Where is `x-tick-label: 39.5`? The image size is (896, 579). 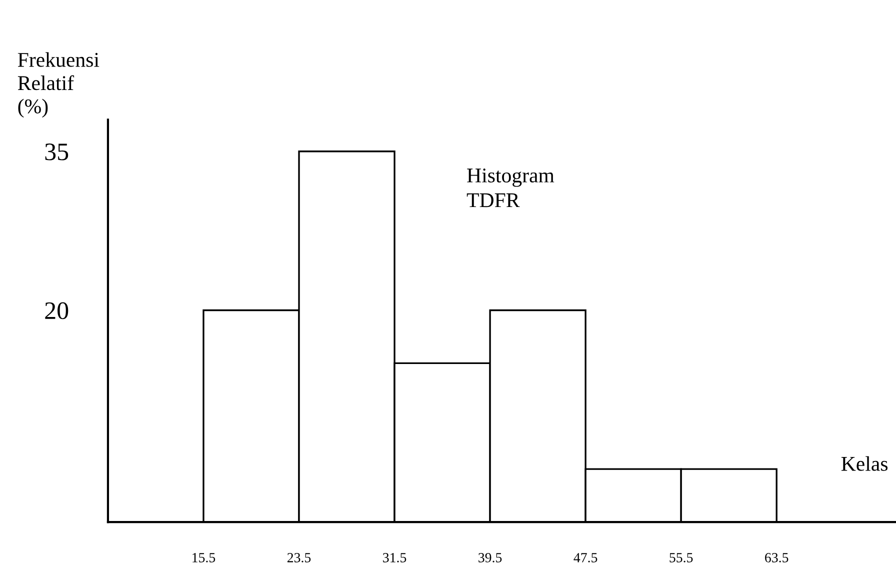 x-tick-label: 39.5 is located at coordinates (490, 557).